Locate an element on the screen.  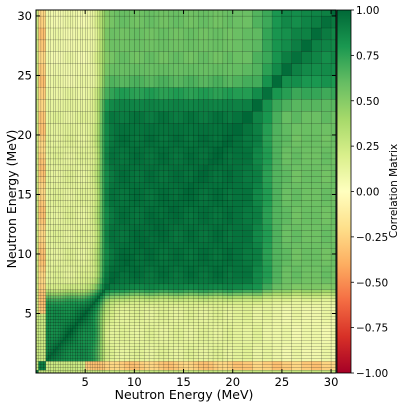
colorbar-tick-label: 1.00 is located at coordinates (367, 11).